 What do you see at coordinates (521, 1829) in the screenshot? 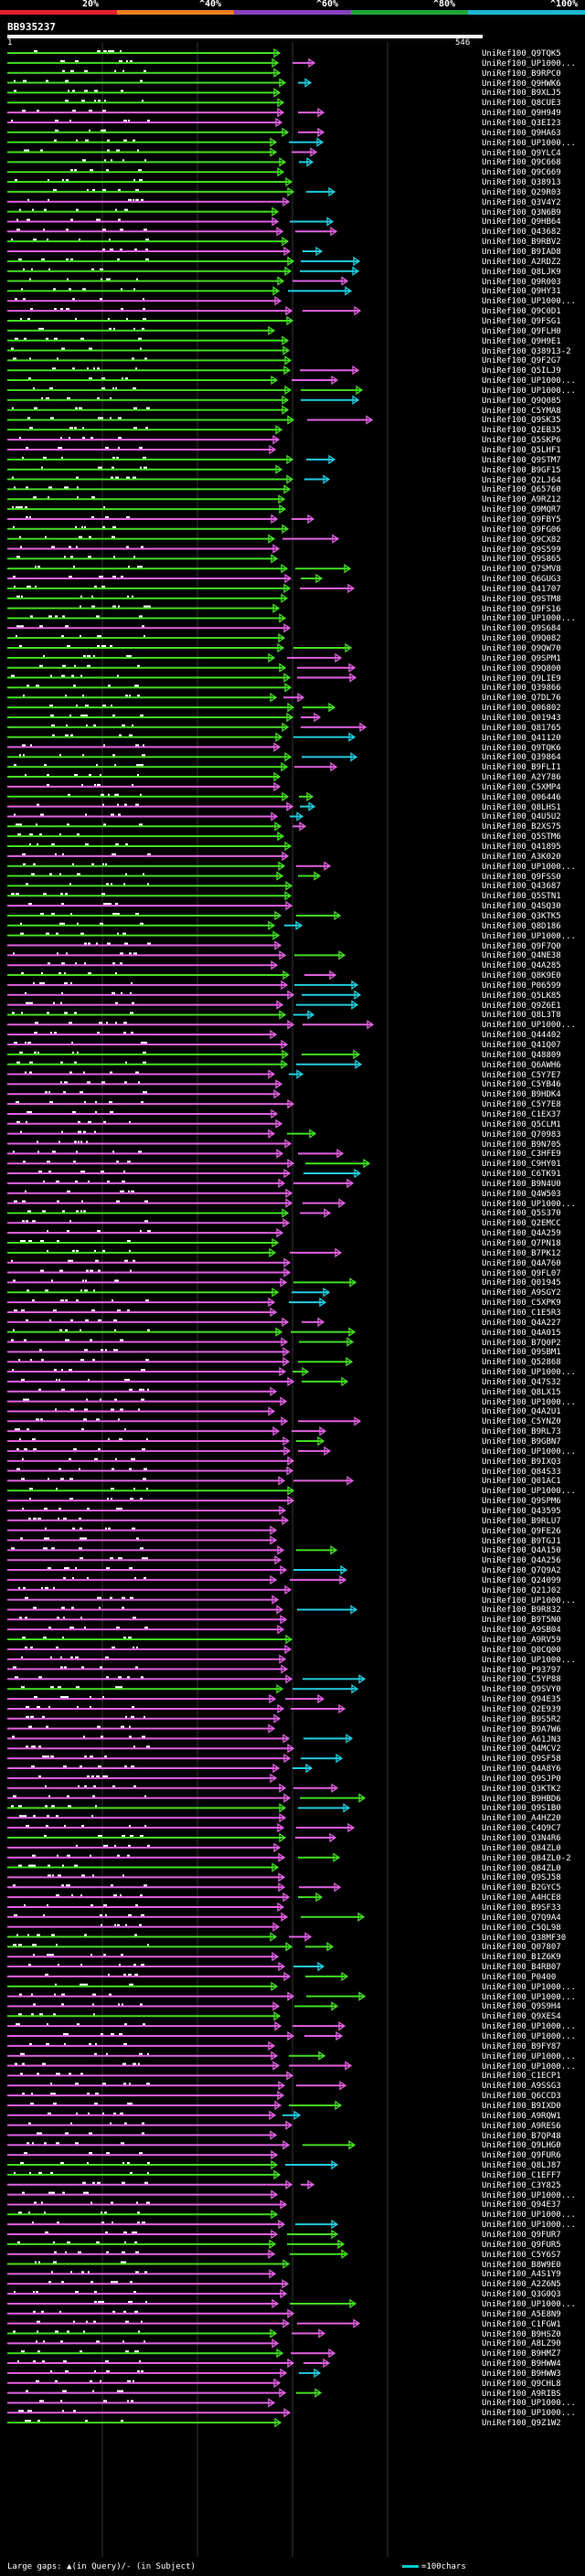
I see `hit-label: UniRef100_C4Q9C7` at bounding box center [521, 1829].